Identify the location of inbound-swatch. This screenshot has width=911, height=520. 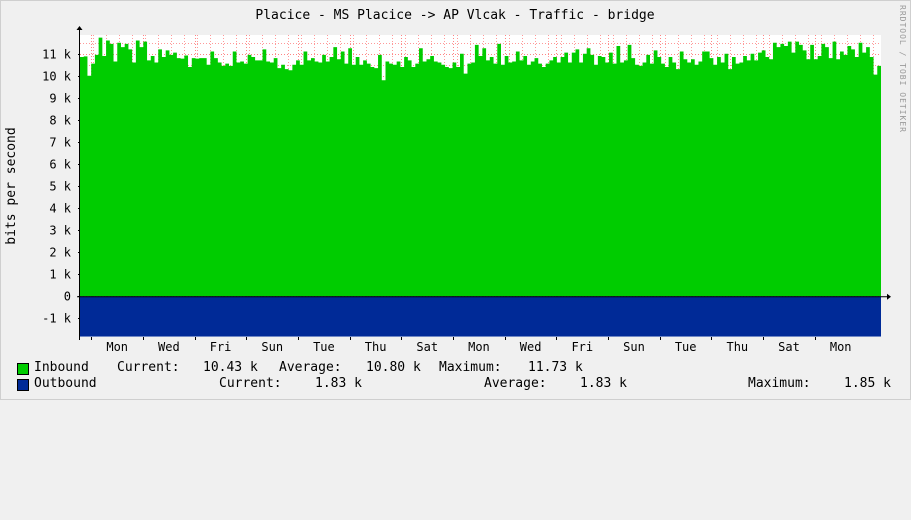
(23, 369).